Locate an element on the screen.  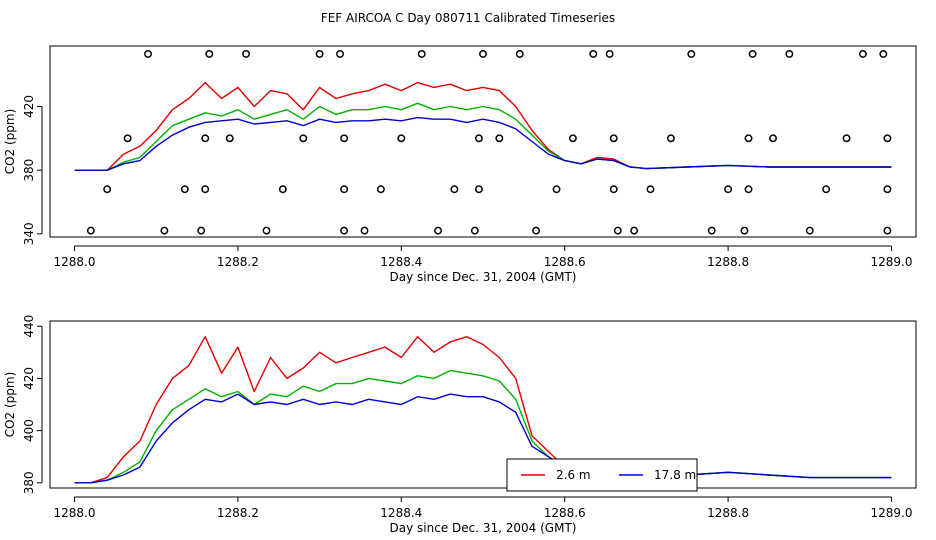
y-tick-label: 400 is located at coordinates (29, 430).